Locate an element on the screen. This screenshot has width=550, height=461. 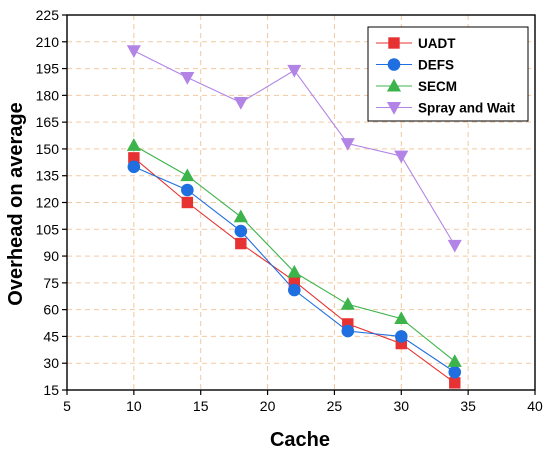
y-tick-label: 30 is located at coordinates (51, 363).